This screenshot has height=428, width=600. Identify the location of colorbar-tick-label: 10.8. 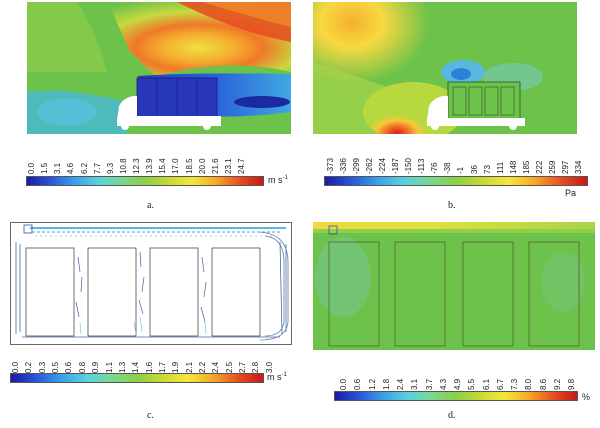
(123, 166).